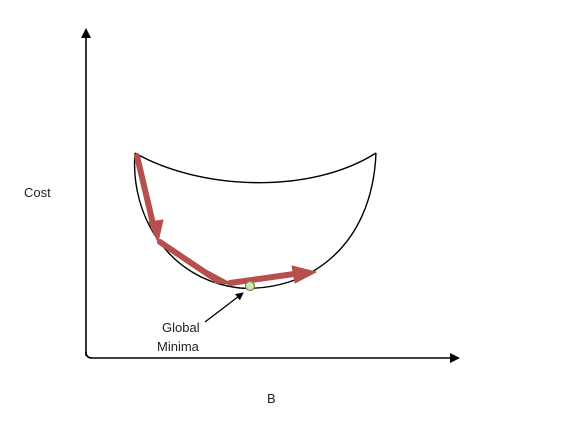 Image resolution: width=579 pixels, height=446 pixels. What do you see at coordinates (156, 231) in the screenshot?
I see `step-arrow-1-head` at bounding box center [156, 231].